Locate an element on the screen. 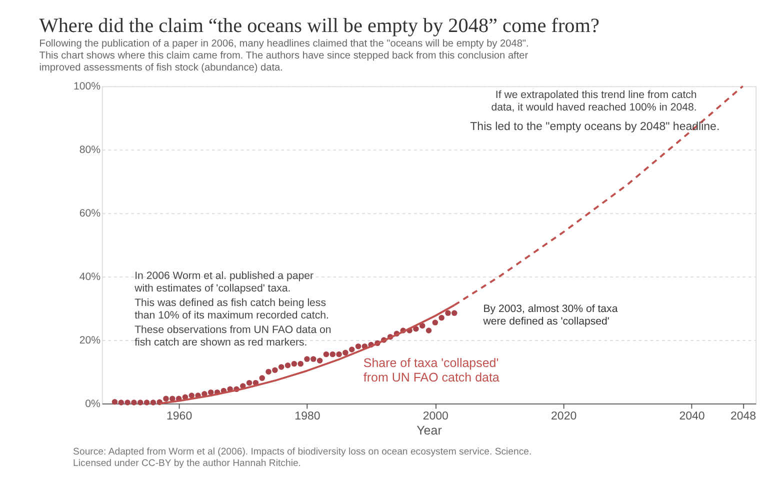  source-note: Source: Adapted from Worm et al (2006). Impacts of biodiversity loss on ocean ecosystem service. Science. Licensed under CC-BY by the author Hannah Ritchie. is located at coordinates (302, 457).